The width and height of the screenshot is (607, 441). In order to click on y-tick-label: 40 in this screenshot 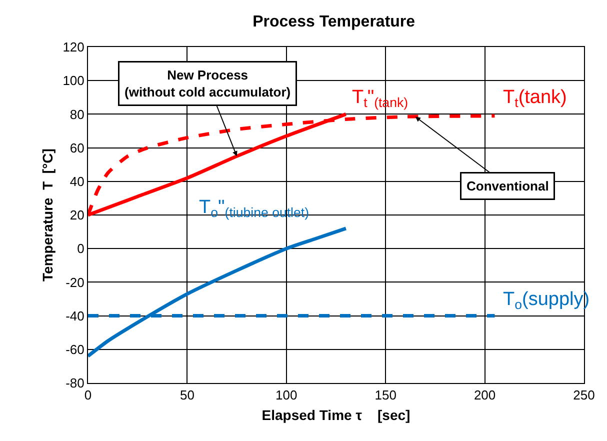, I will do `click(77, 181)`.